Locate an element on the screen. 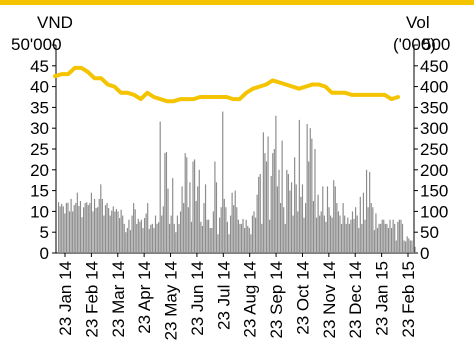 This screenshot has height=363, width=474. x-tick-label: 23 Apr 14 is located at coordinates (144, 297).